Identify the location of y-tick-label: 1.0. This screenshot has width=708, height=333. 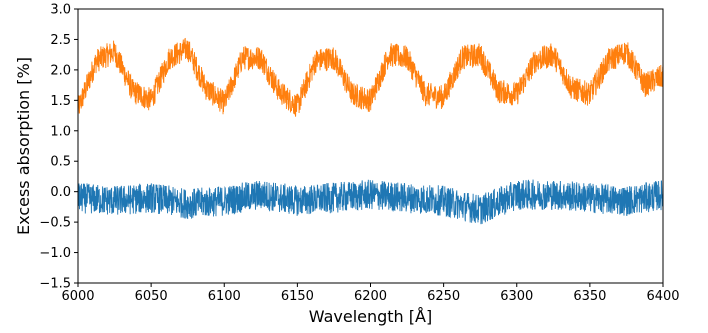
(60, 131).